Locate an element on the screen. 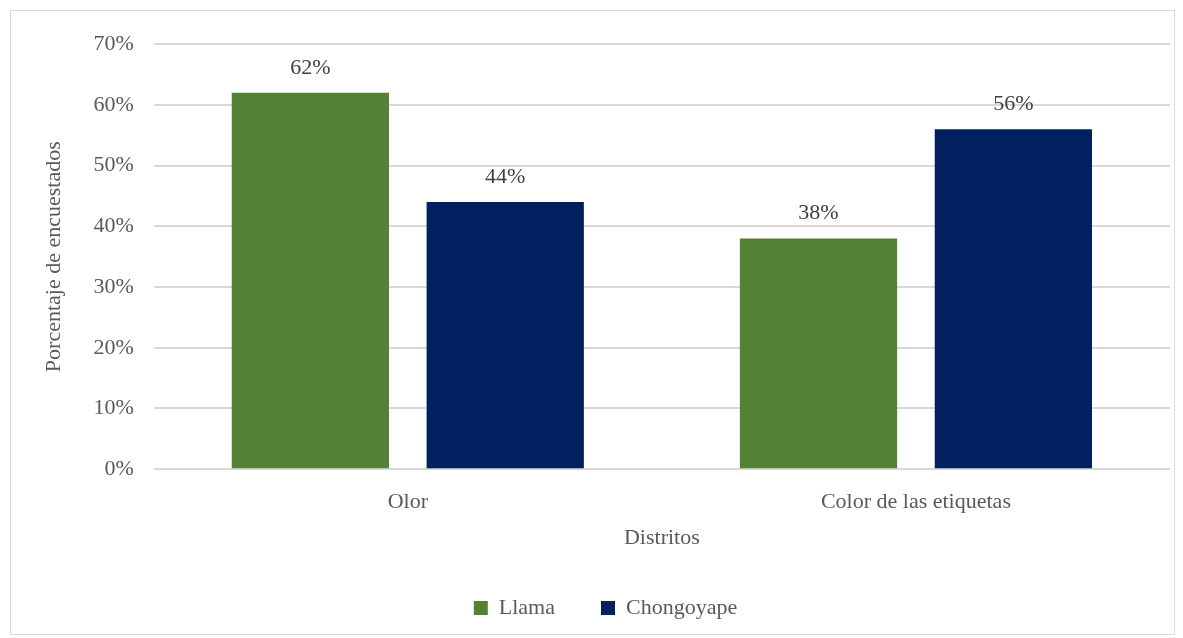 The image size is (1183, 638). y-tick-label: 50% is located at coordinates (113, 164).